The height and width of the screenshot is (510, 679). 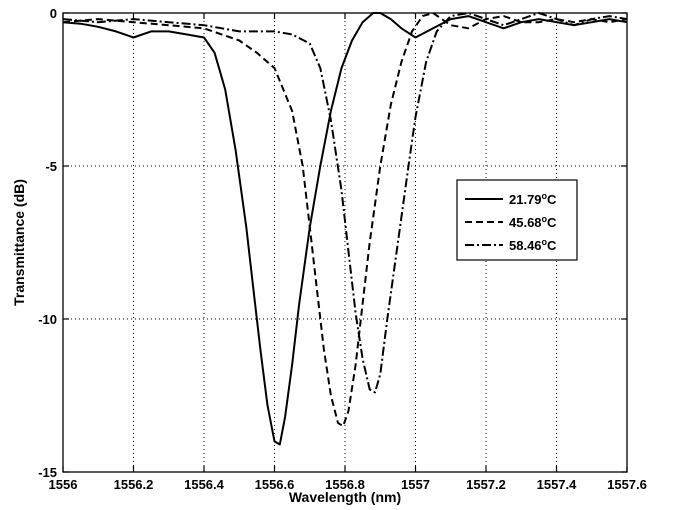 I want to click on x-tick-label: 1557.2, so click(x=486, y=484).